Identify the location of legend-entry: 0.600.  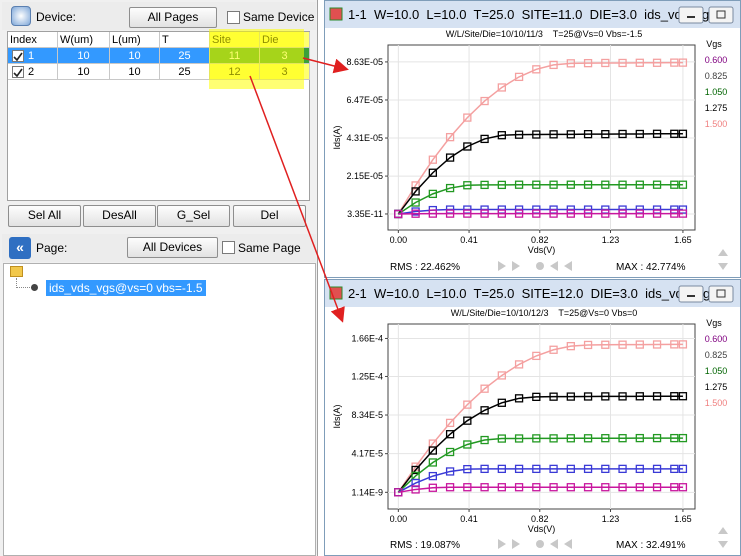
(716, 339).